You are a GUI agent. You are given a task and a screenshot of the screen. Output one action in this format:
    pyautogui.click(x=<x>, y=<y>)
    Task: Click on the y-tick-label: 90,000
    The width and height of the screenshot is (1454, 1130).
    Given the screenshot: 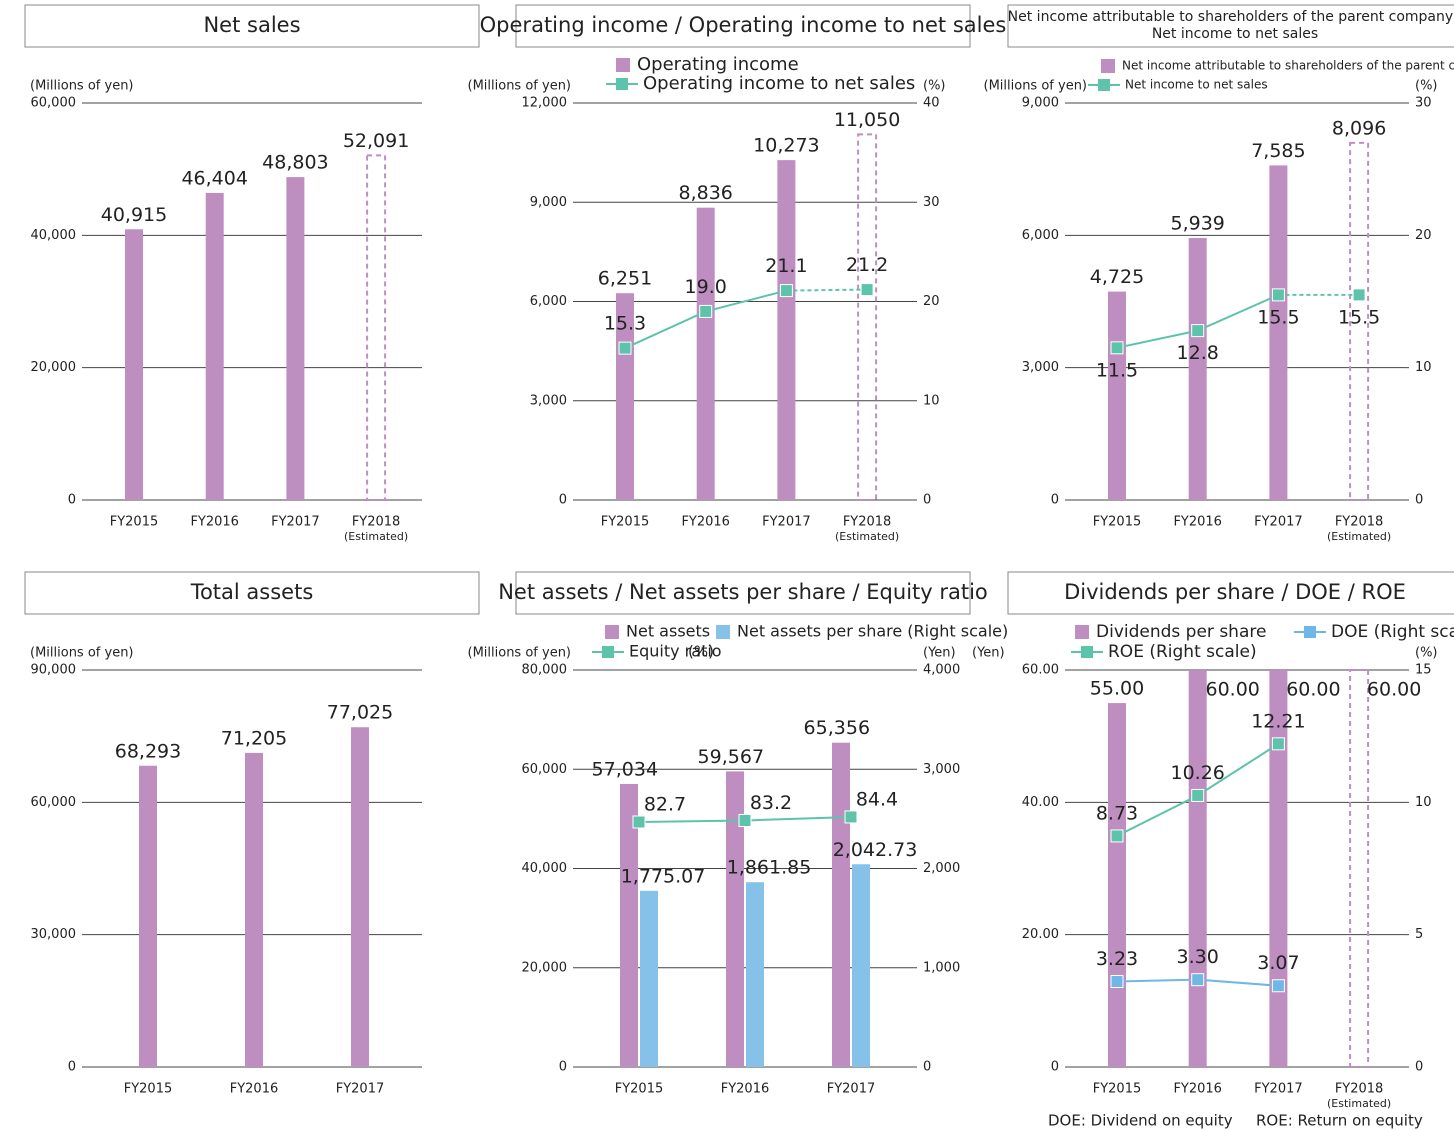 What is the action you would take?
    pyautogui.click(x=54, y=670)
    